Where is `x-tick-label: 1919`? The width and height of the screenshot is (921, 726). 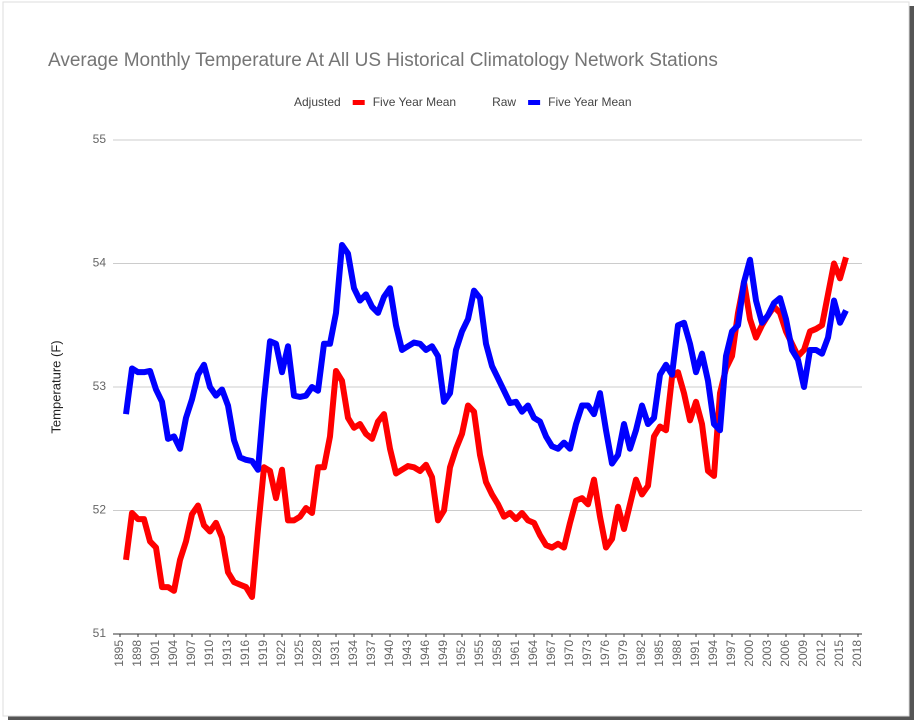 x-tick-label: 1919 is located at coordinates (263, 653).